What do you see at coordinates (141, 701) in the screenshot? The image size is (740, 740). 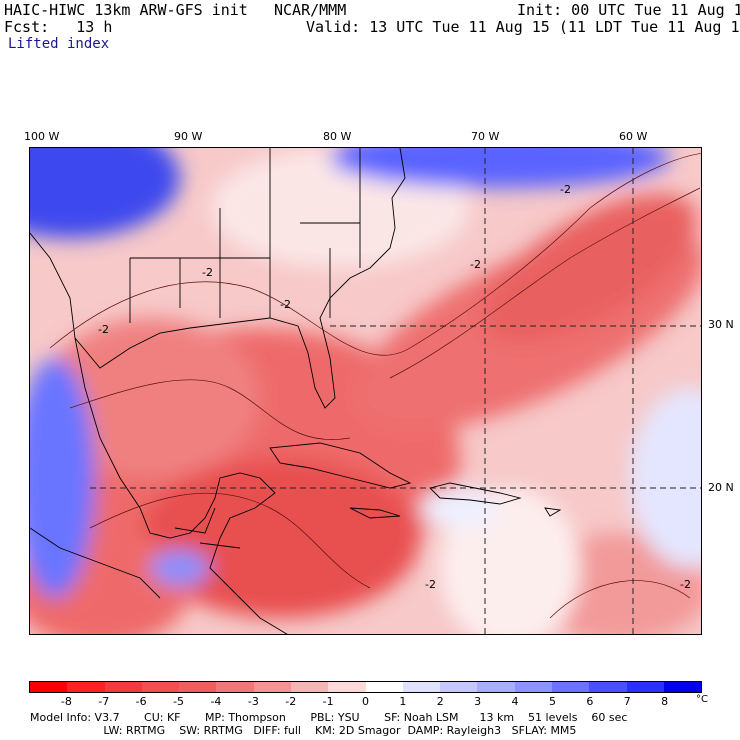 I see `colorbar-tick-label: -6` at bounding box center [141, 701].